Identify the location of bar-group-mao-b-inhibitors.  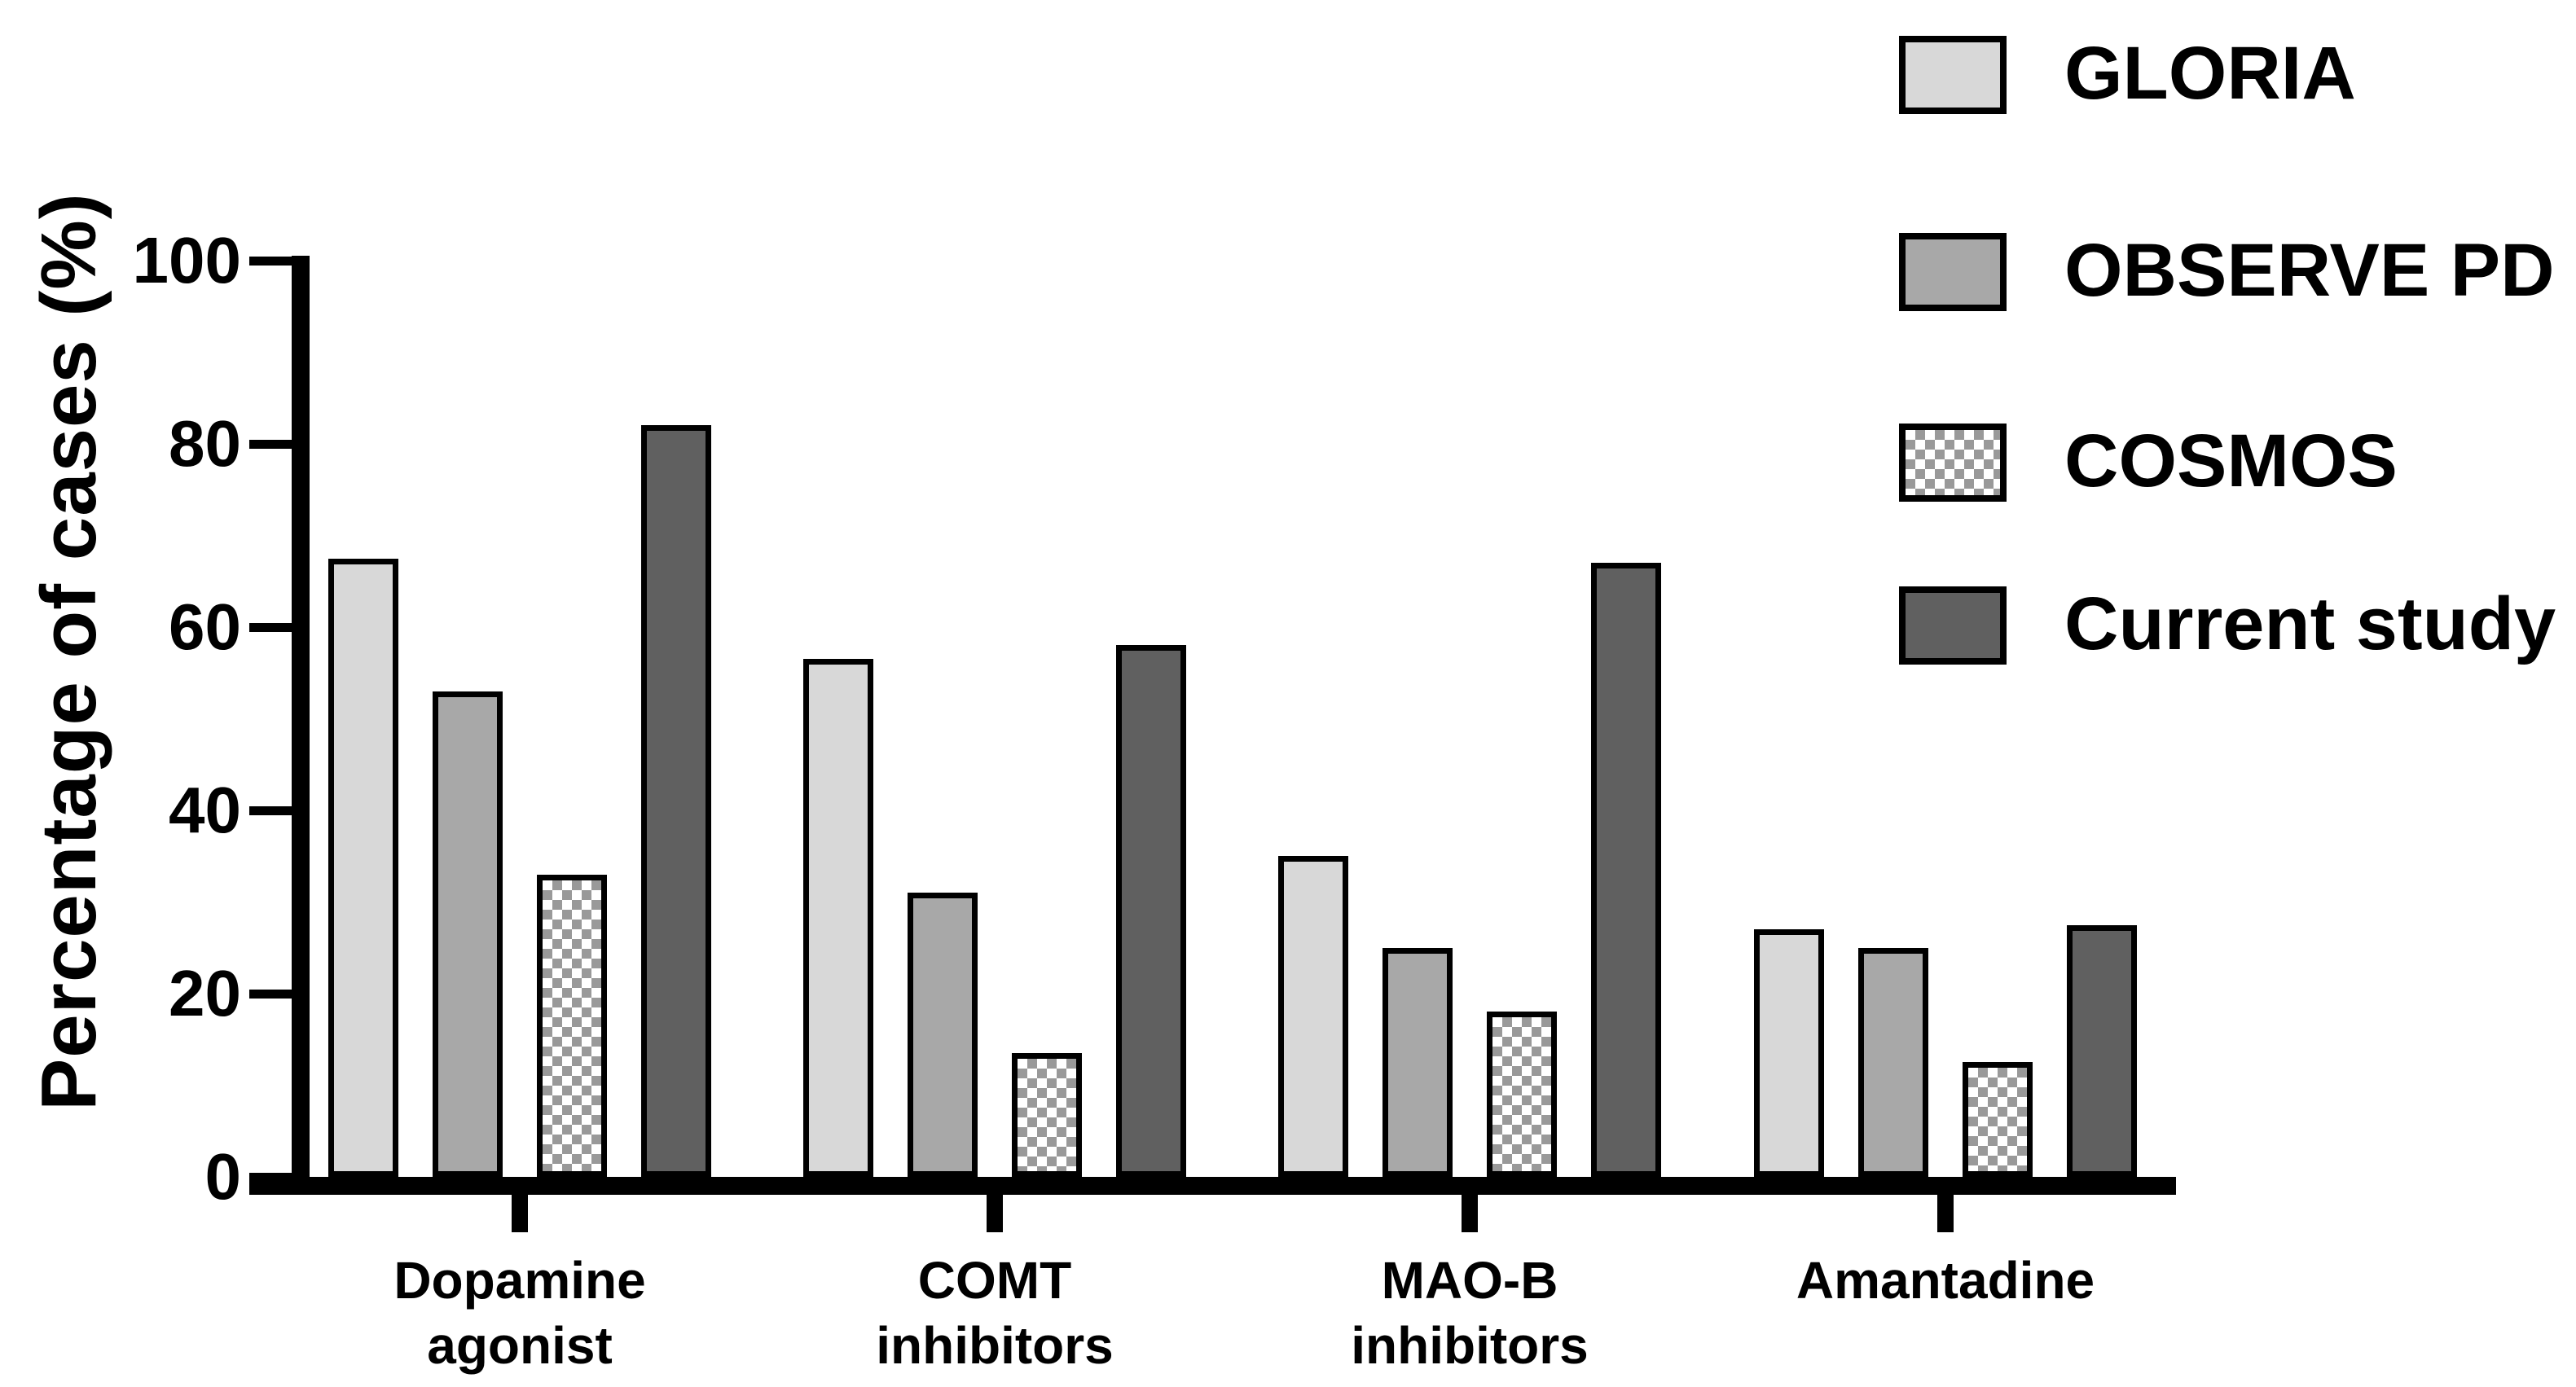
(1469, 870).